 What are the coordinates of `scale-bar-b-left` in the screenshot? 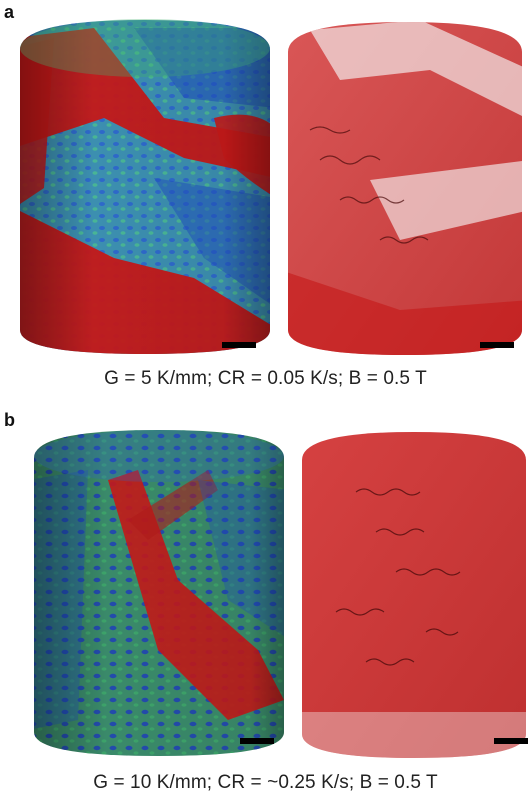 It's located at (257, 741).